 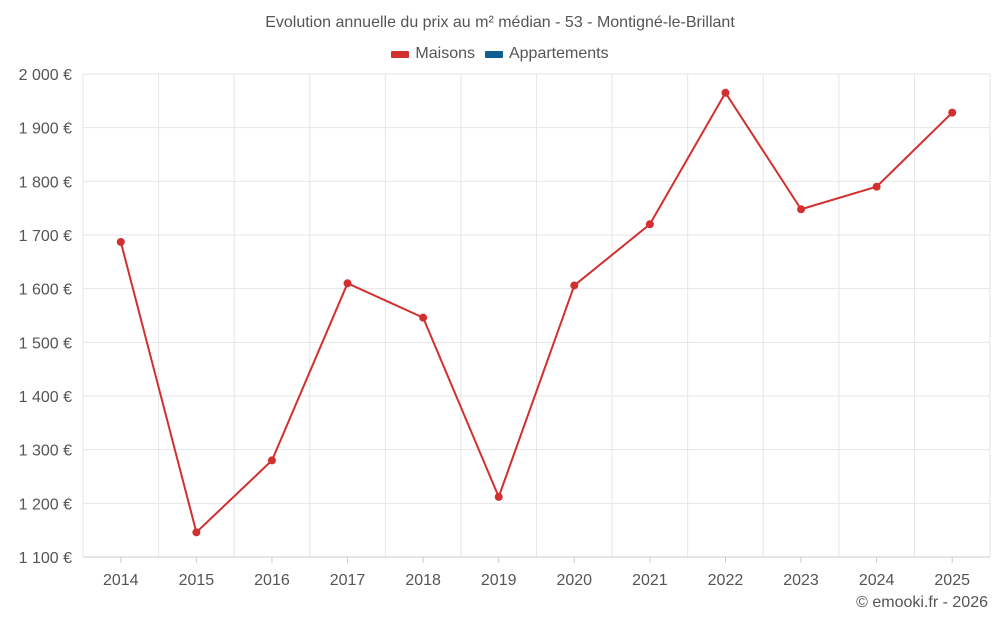 I want to click on y-tick-label: 1 400 €, so click(x=45, y=397).